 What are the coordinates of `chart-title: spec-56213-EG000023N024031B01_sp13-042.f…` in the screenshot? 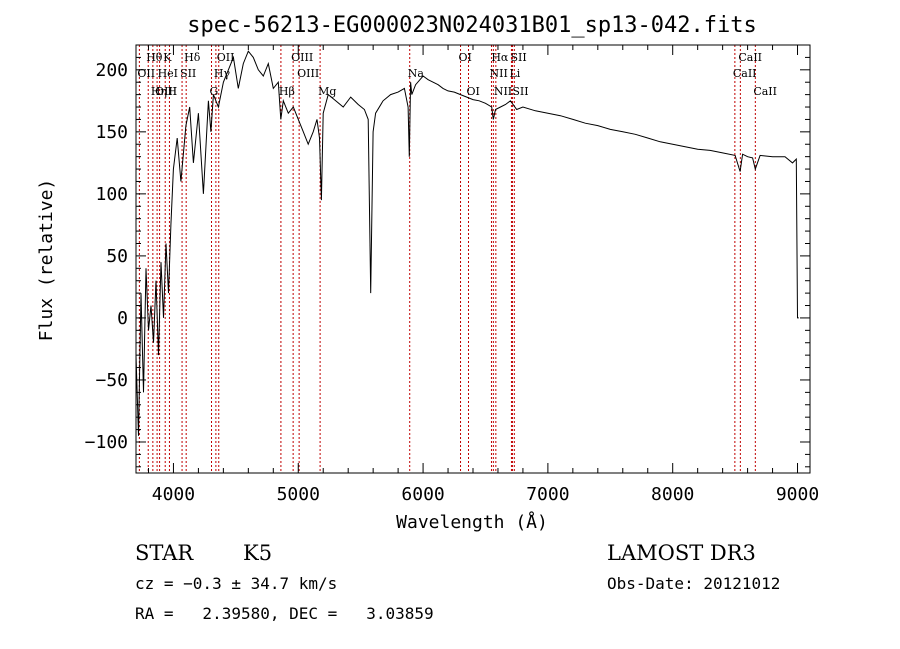 It's located at (472, 25).